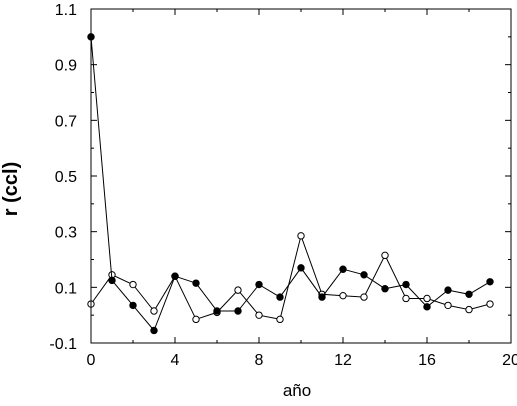 The image size is (517, 406). I want to click on x-tick-label: 20, so click(509, 360).